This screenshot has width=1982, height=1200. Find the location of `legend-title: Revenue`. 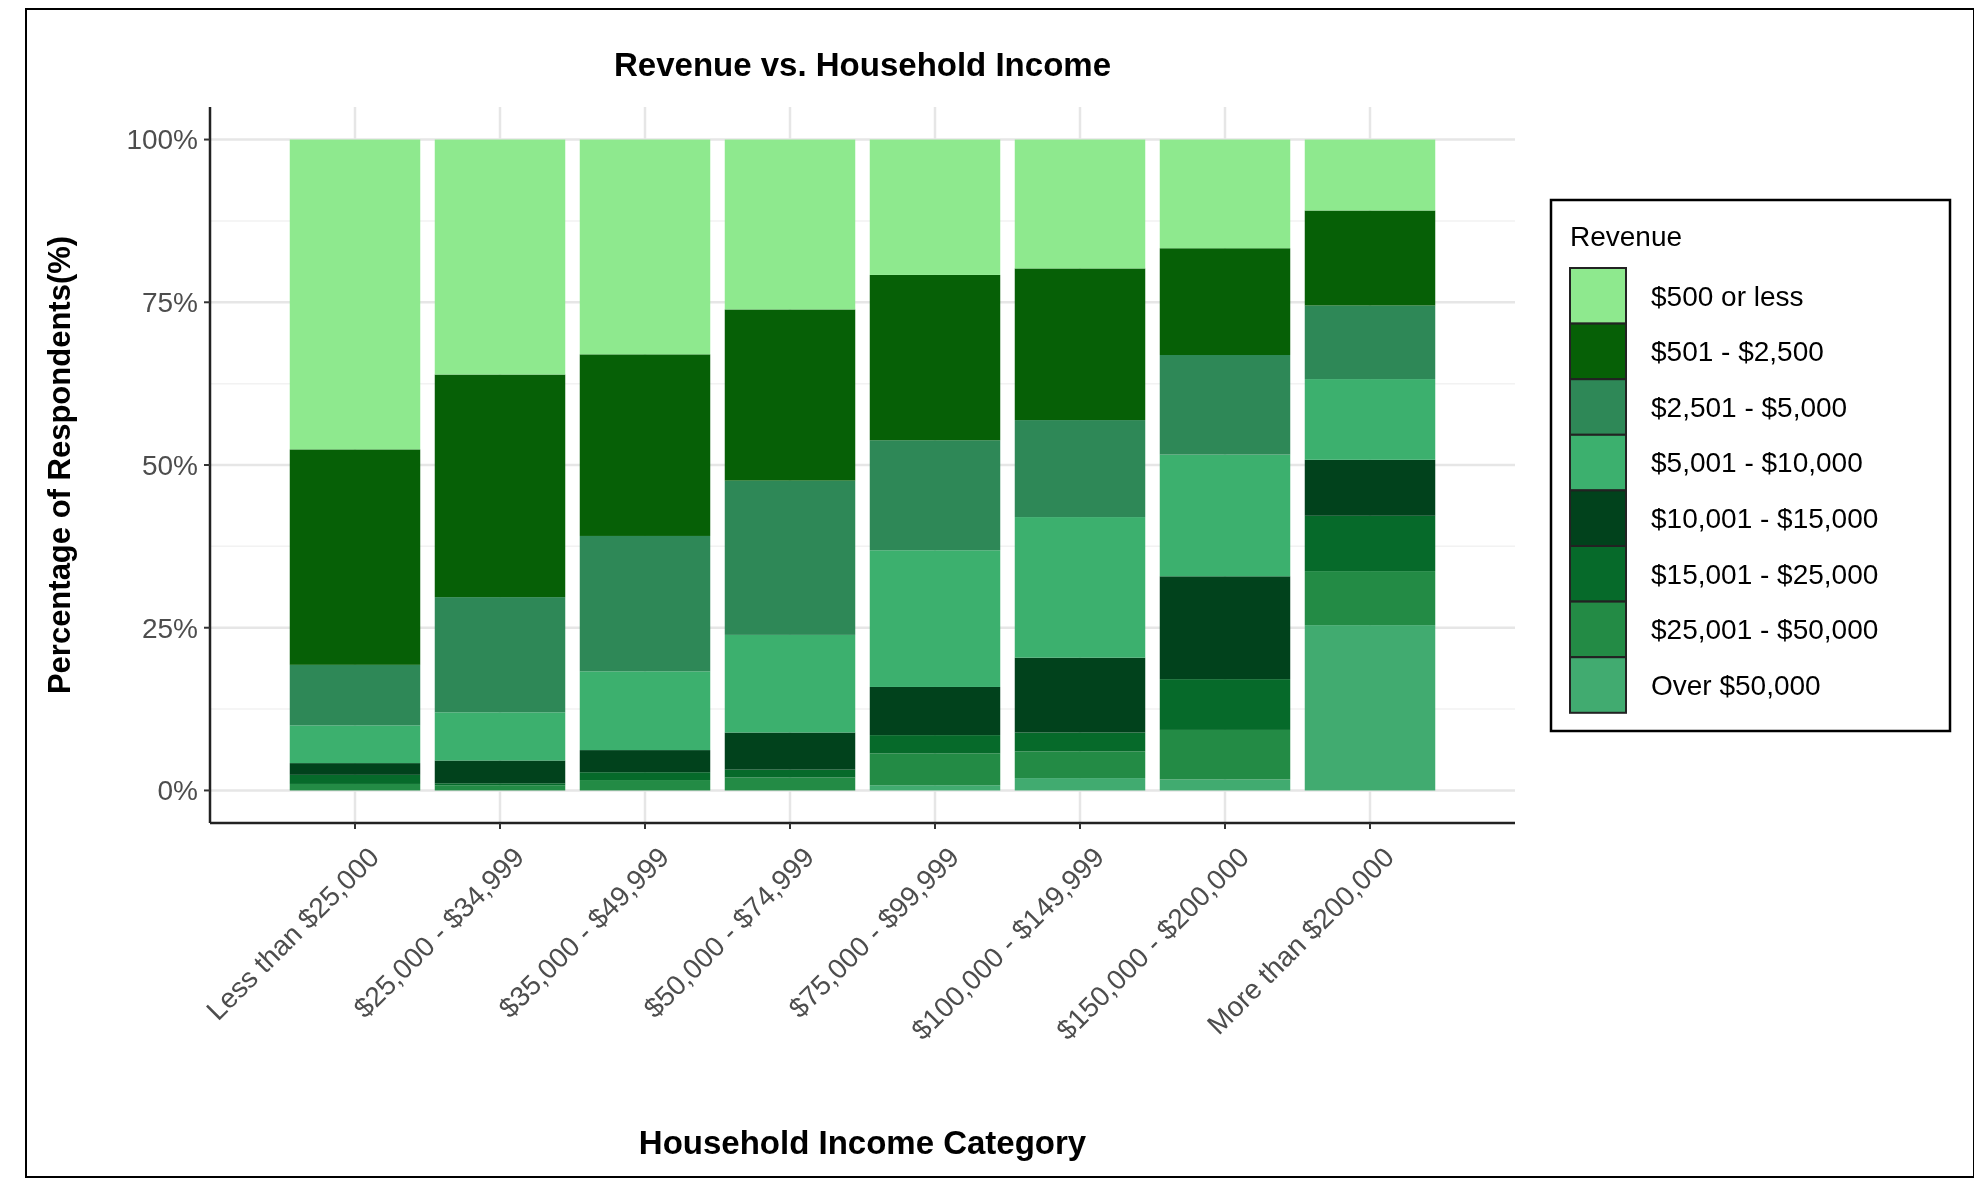

legend-title: Revenue is located at coordinates (1626, 236).